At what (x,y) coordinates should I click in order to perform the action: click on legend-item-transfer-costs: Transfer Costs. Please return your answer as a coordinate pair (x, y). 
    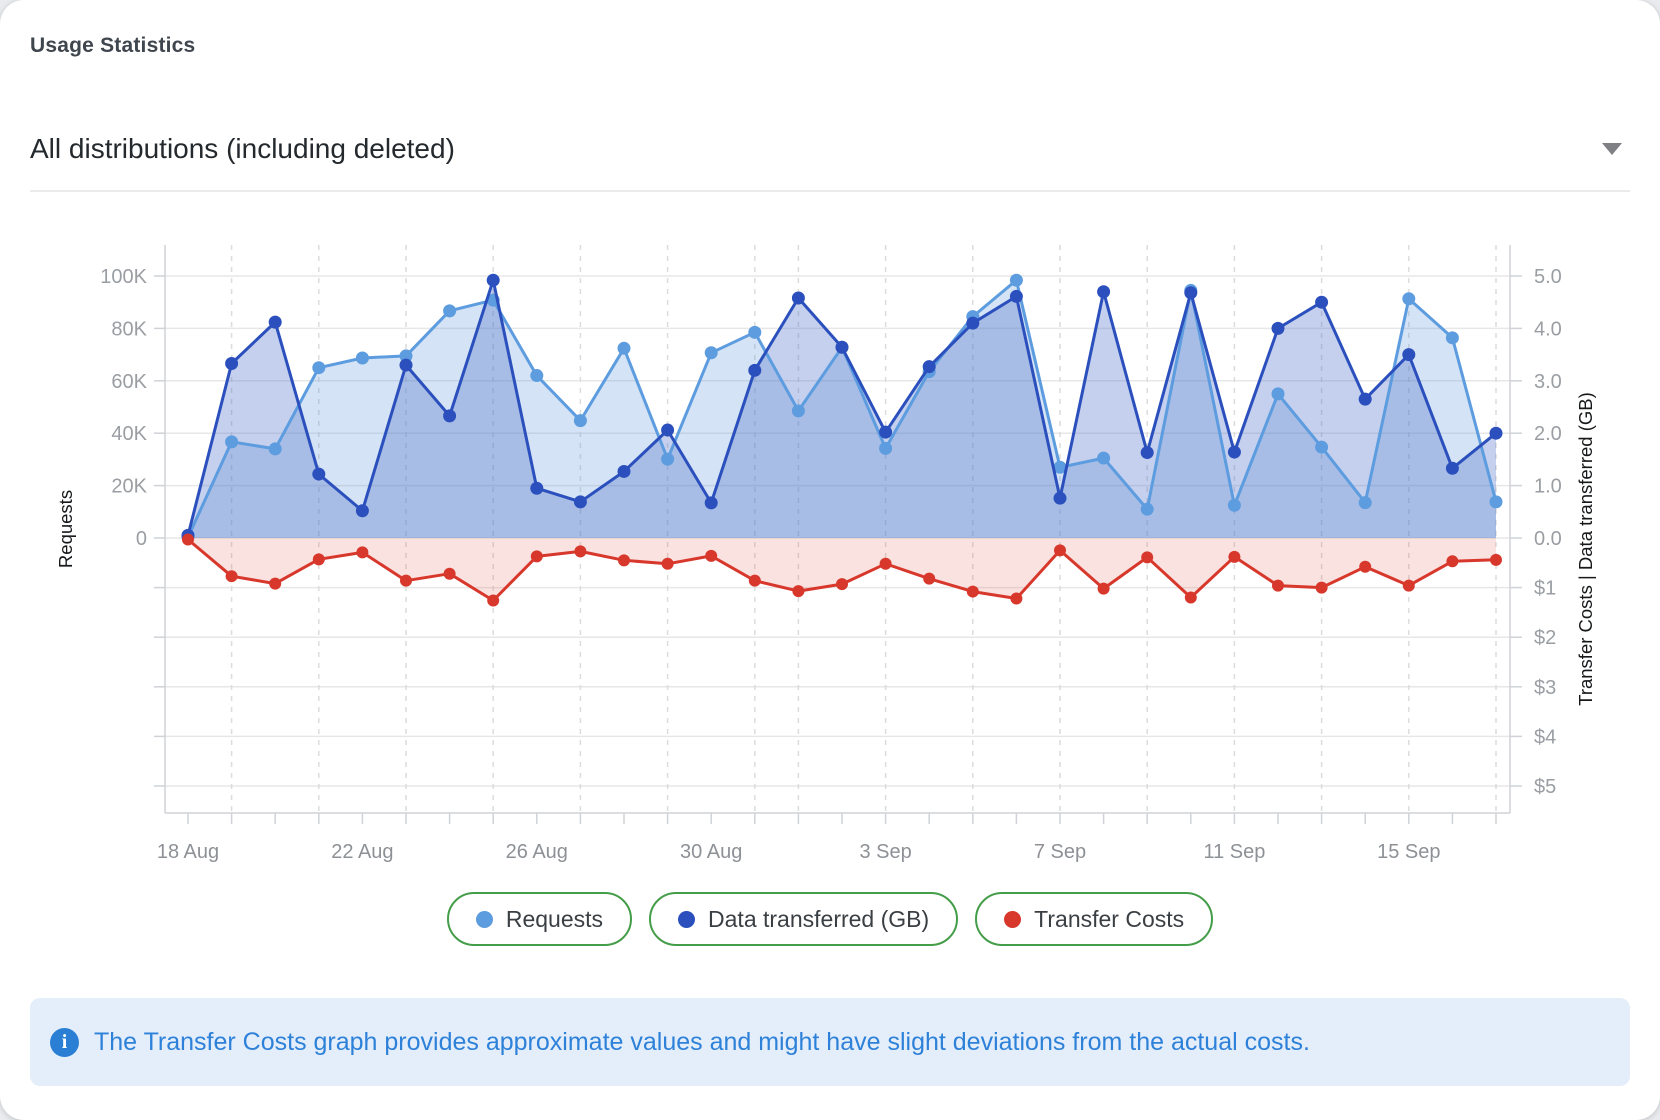
    Looking at the image, I should click on (1094, 919).